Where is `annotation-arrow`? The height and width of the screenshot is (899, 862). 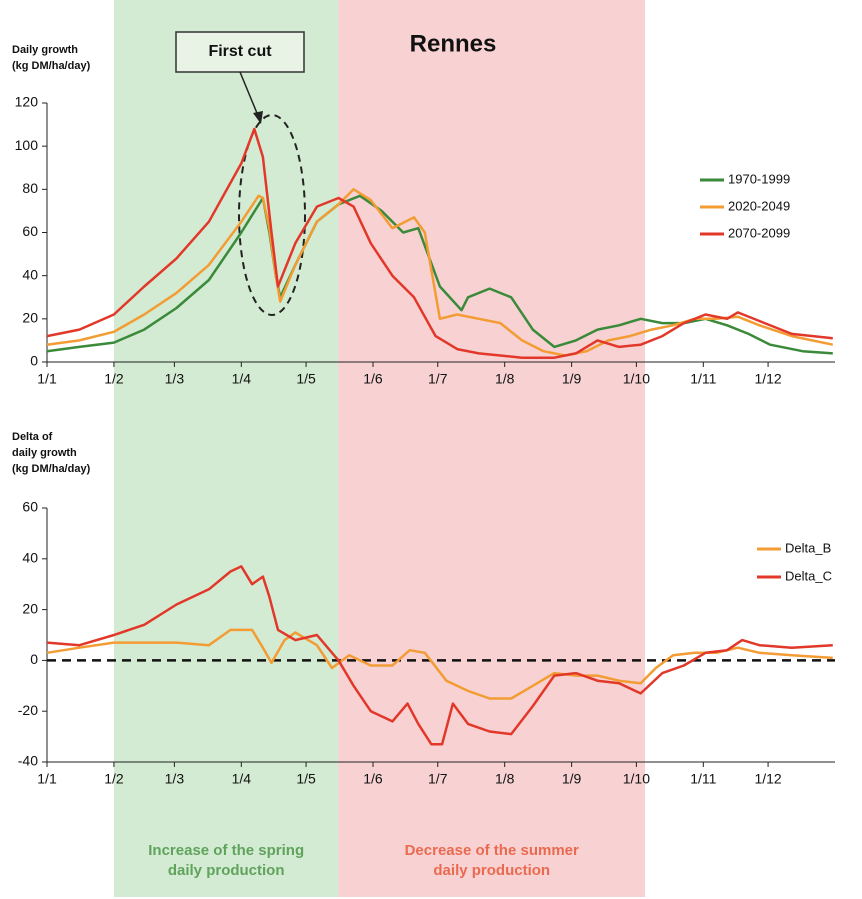 annotation-arrow is located at coordinates (249, 95).